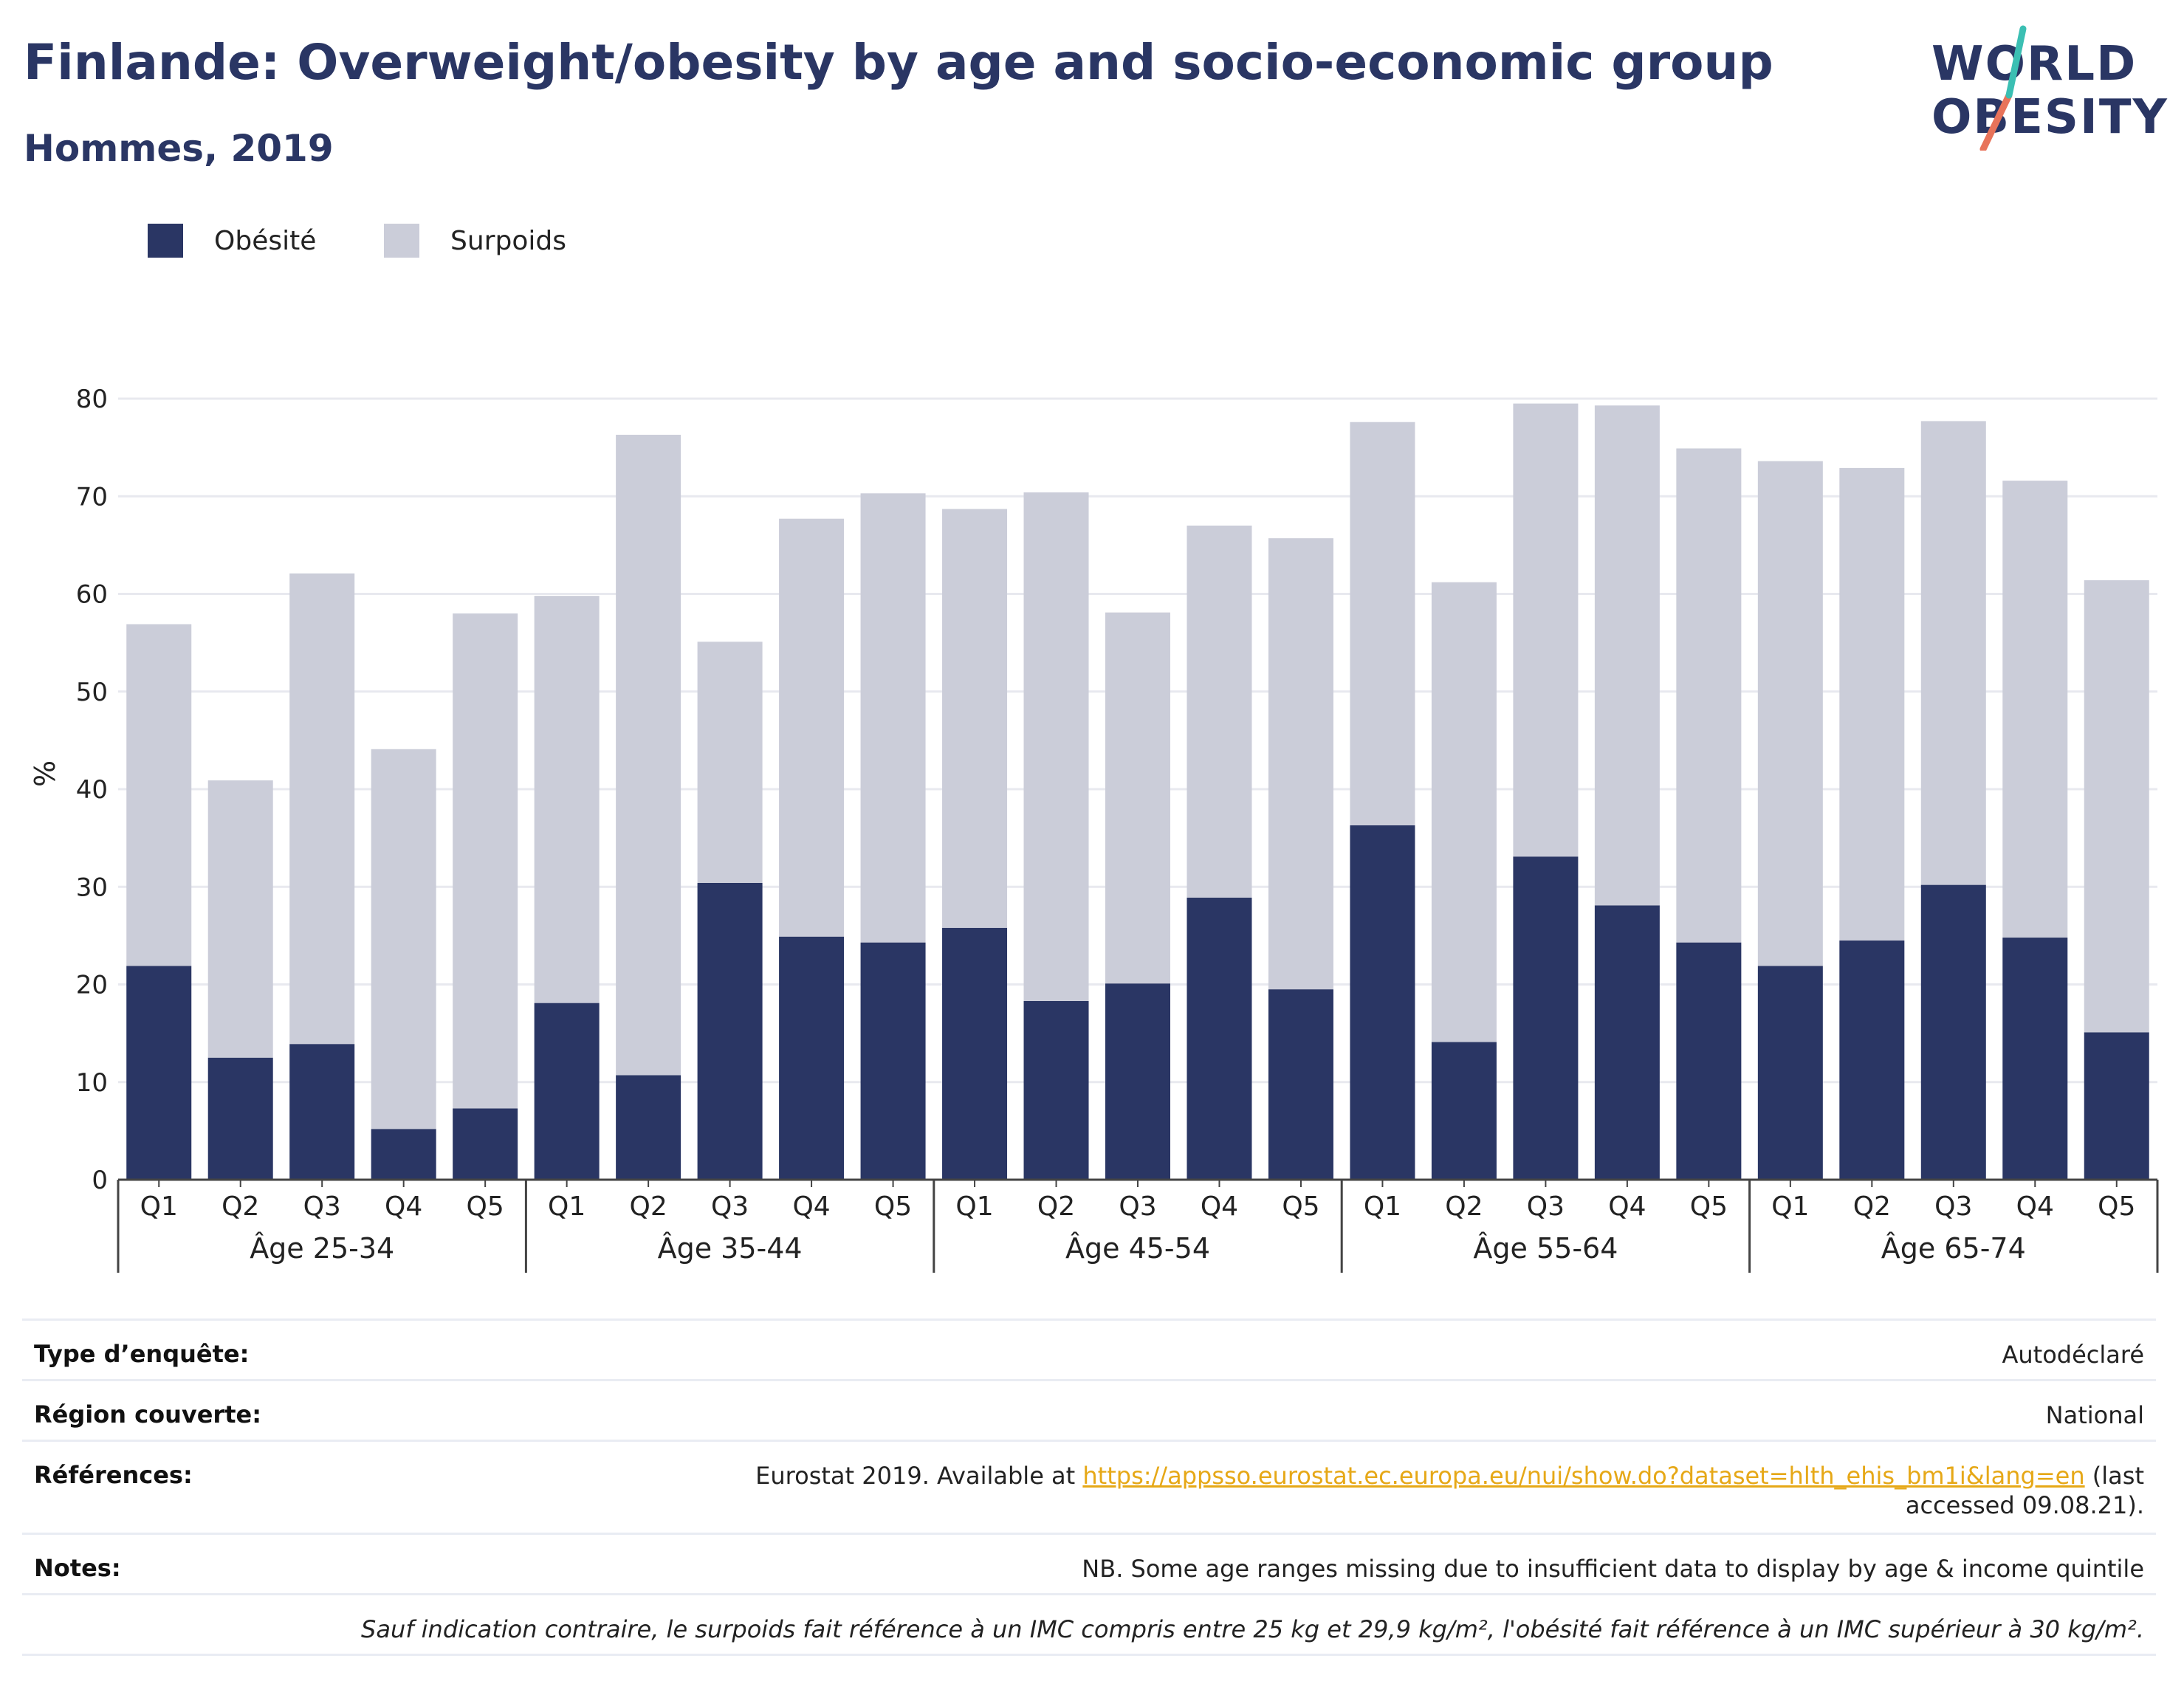  Describe the element at coordinates (232, 241) in the screenshot. I see `legend-item-obesity: Obésité` at that location.